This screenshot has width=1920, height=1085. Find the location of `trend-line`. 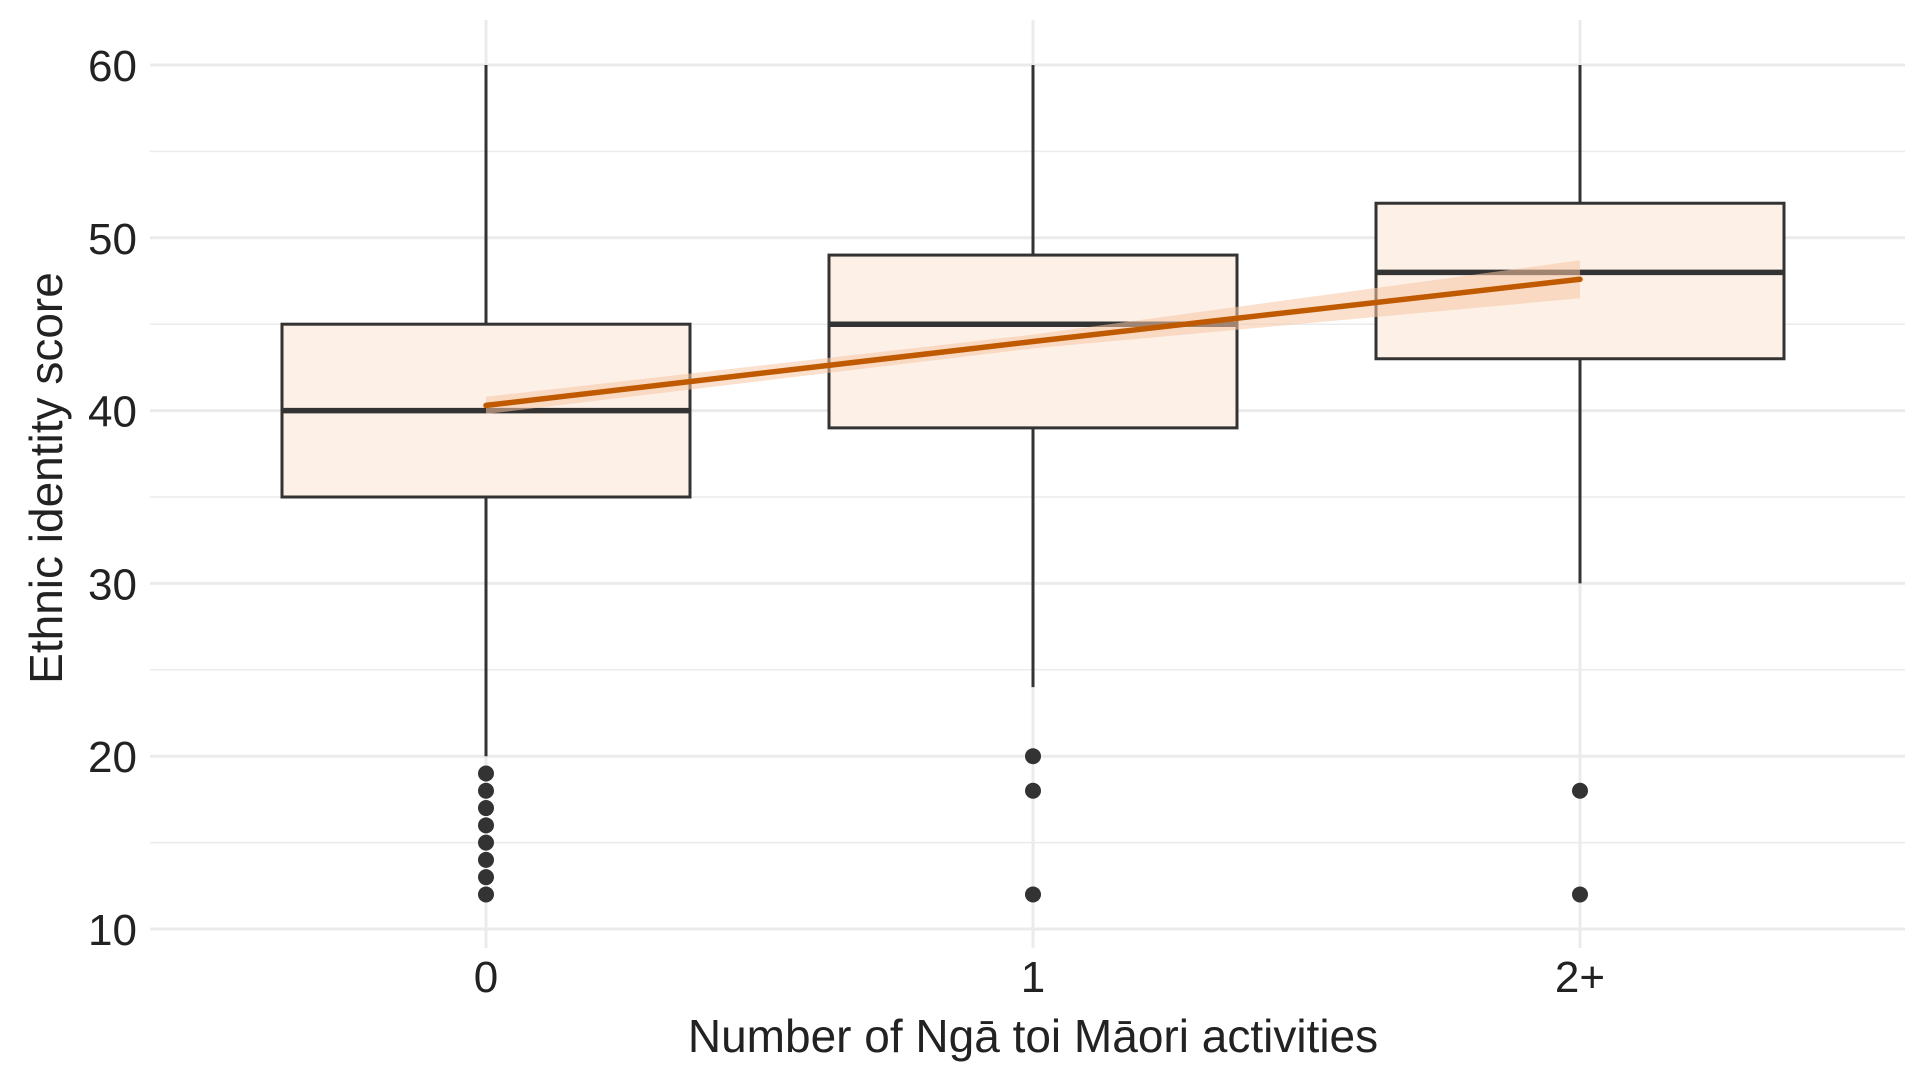

trend-line is located at coordinates (1033, 342).